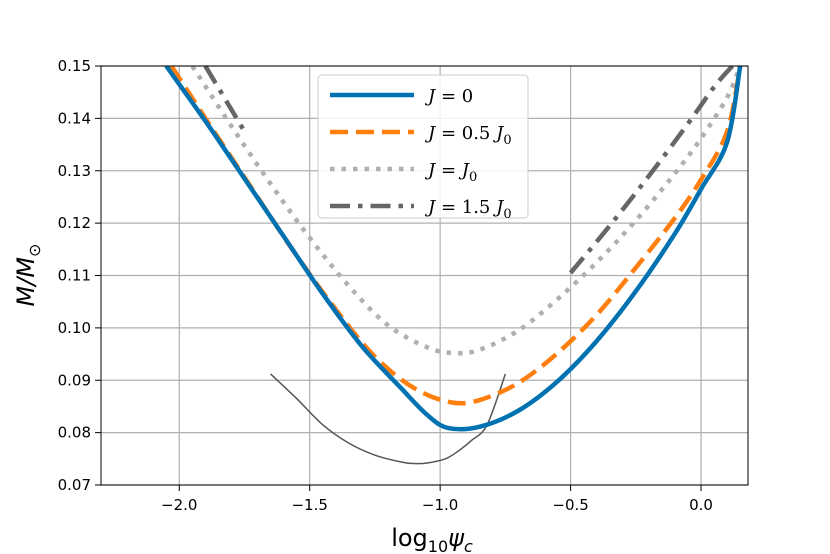  I want to click on y-tick-label: 0.08, so click(74, 433).